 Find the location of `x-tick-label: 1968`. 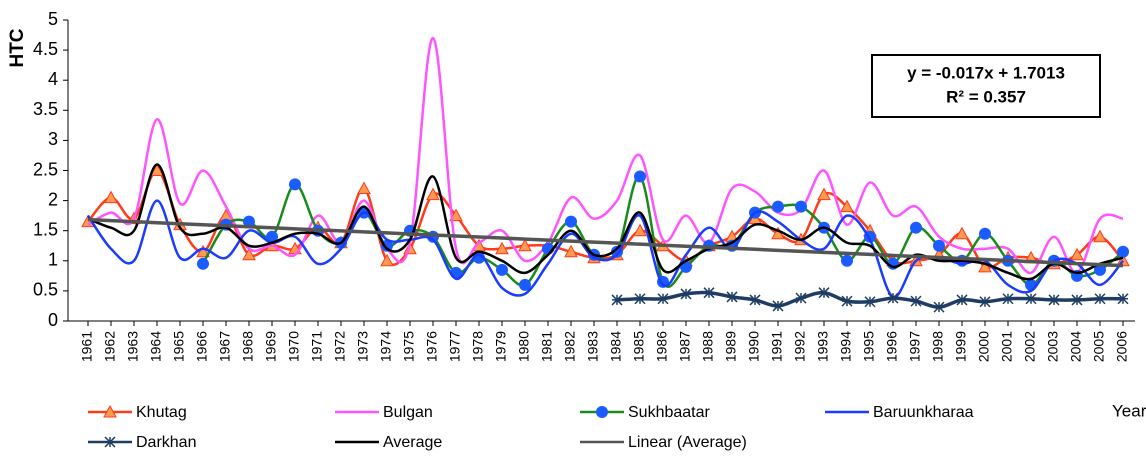

x-tick-label: 1968 is located at coordinates (248, 346).